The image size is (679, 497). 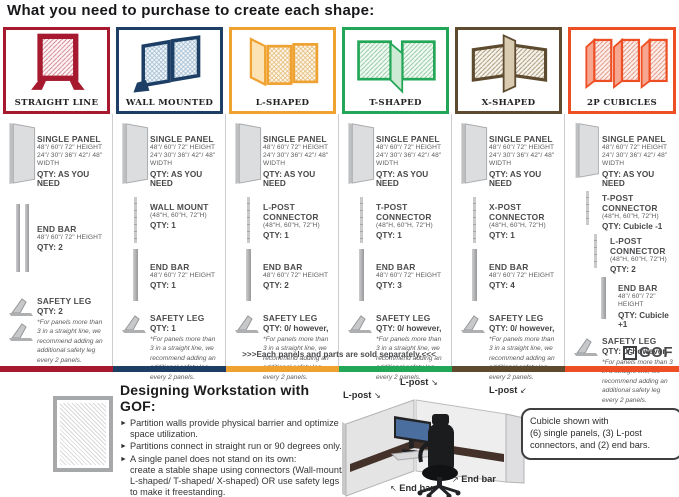 What do you see at coordinates (169, 70) in the screenshot?
I see `shape-header-wall-mounted: WALL MOUNTED` at bounding box center [169, 70].